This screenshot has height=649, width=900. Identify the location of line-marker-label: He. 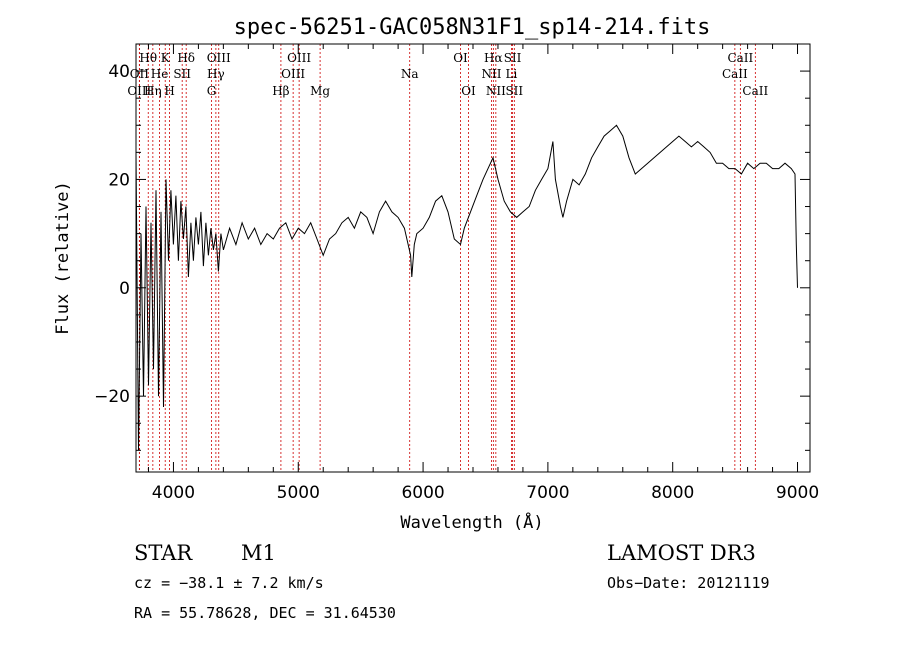
(160, 74).